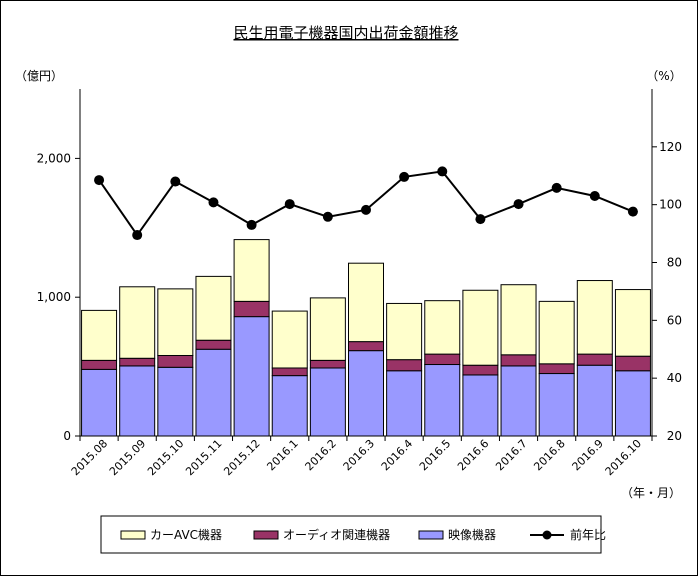 The width and height of the screenshot is (698, 576). What do you see at coordinates (674, 263) in the screenshot?
I see `y-right-tick-label: 80` at bounding box center [674, 263].